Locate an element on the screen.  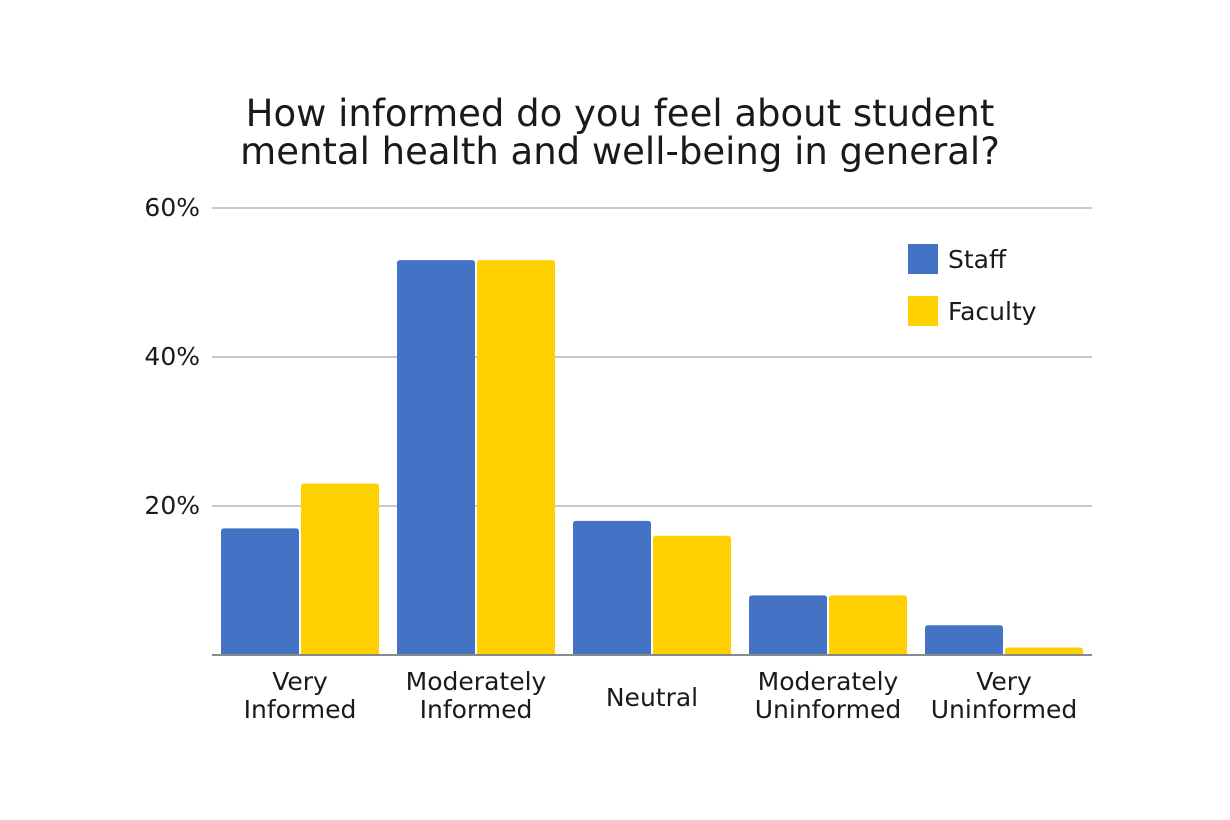
legend-label-faculty: Faculty is located at coordinates (992, 311).